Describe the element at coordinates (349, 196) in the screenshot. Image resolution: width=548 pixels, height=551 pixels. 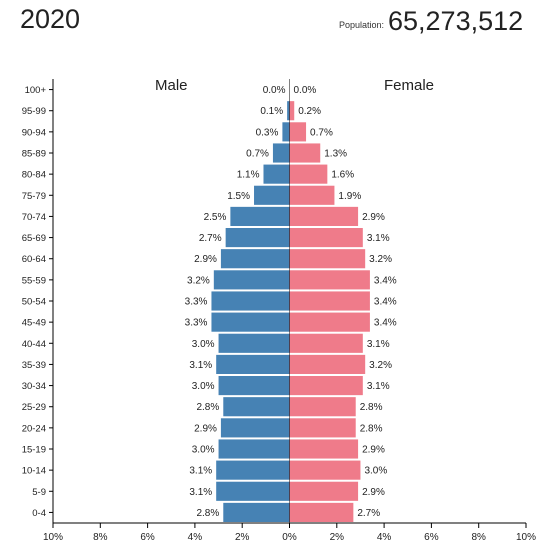
I see `female-value-label: 1.9%` at that location.